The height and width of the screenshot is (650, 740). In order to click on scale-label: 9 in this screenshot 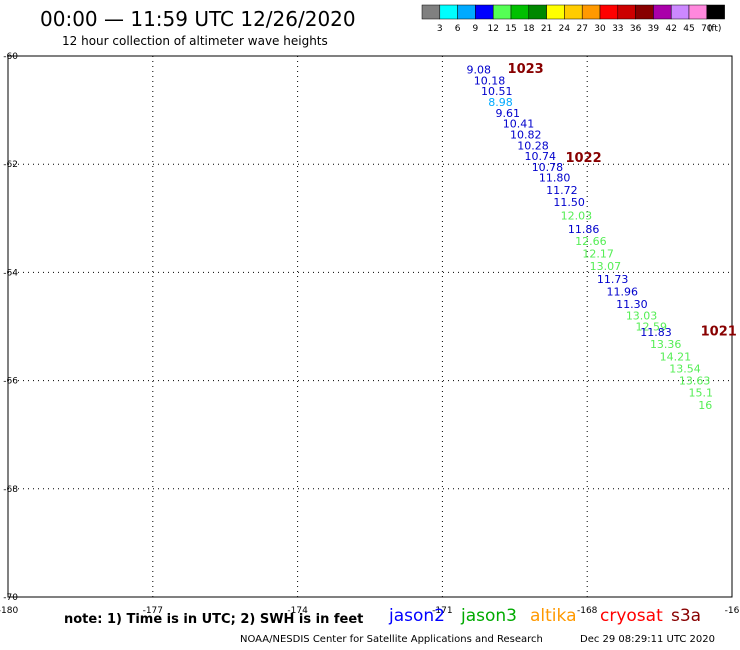, I will do `click(476, 29)`.